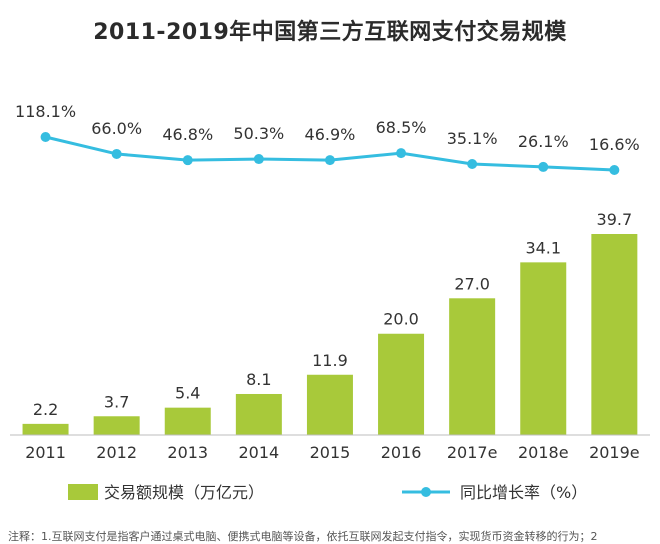 The image size is (660, 544). What do you see at coordinates (45, 409) in the screenshot?
I see `bar-value-label: 2.2` at bounding box center [45, 409].